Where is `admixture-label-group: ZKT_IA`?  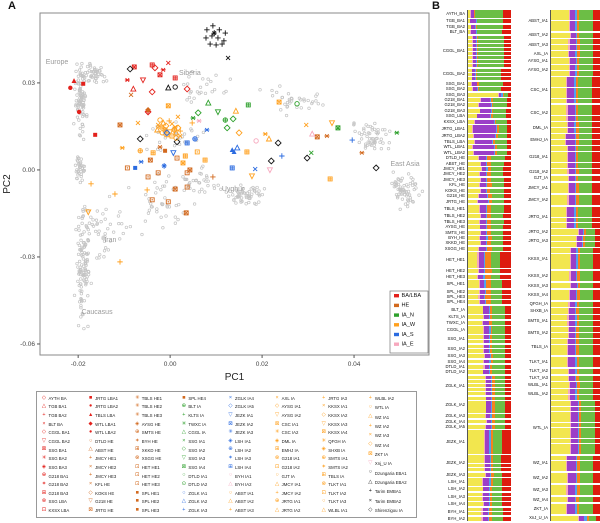
admixture-label-group: ZKT_IA is located at coordinates (531, 509).